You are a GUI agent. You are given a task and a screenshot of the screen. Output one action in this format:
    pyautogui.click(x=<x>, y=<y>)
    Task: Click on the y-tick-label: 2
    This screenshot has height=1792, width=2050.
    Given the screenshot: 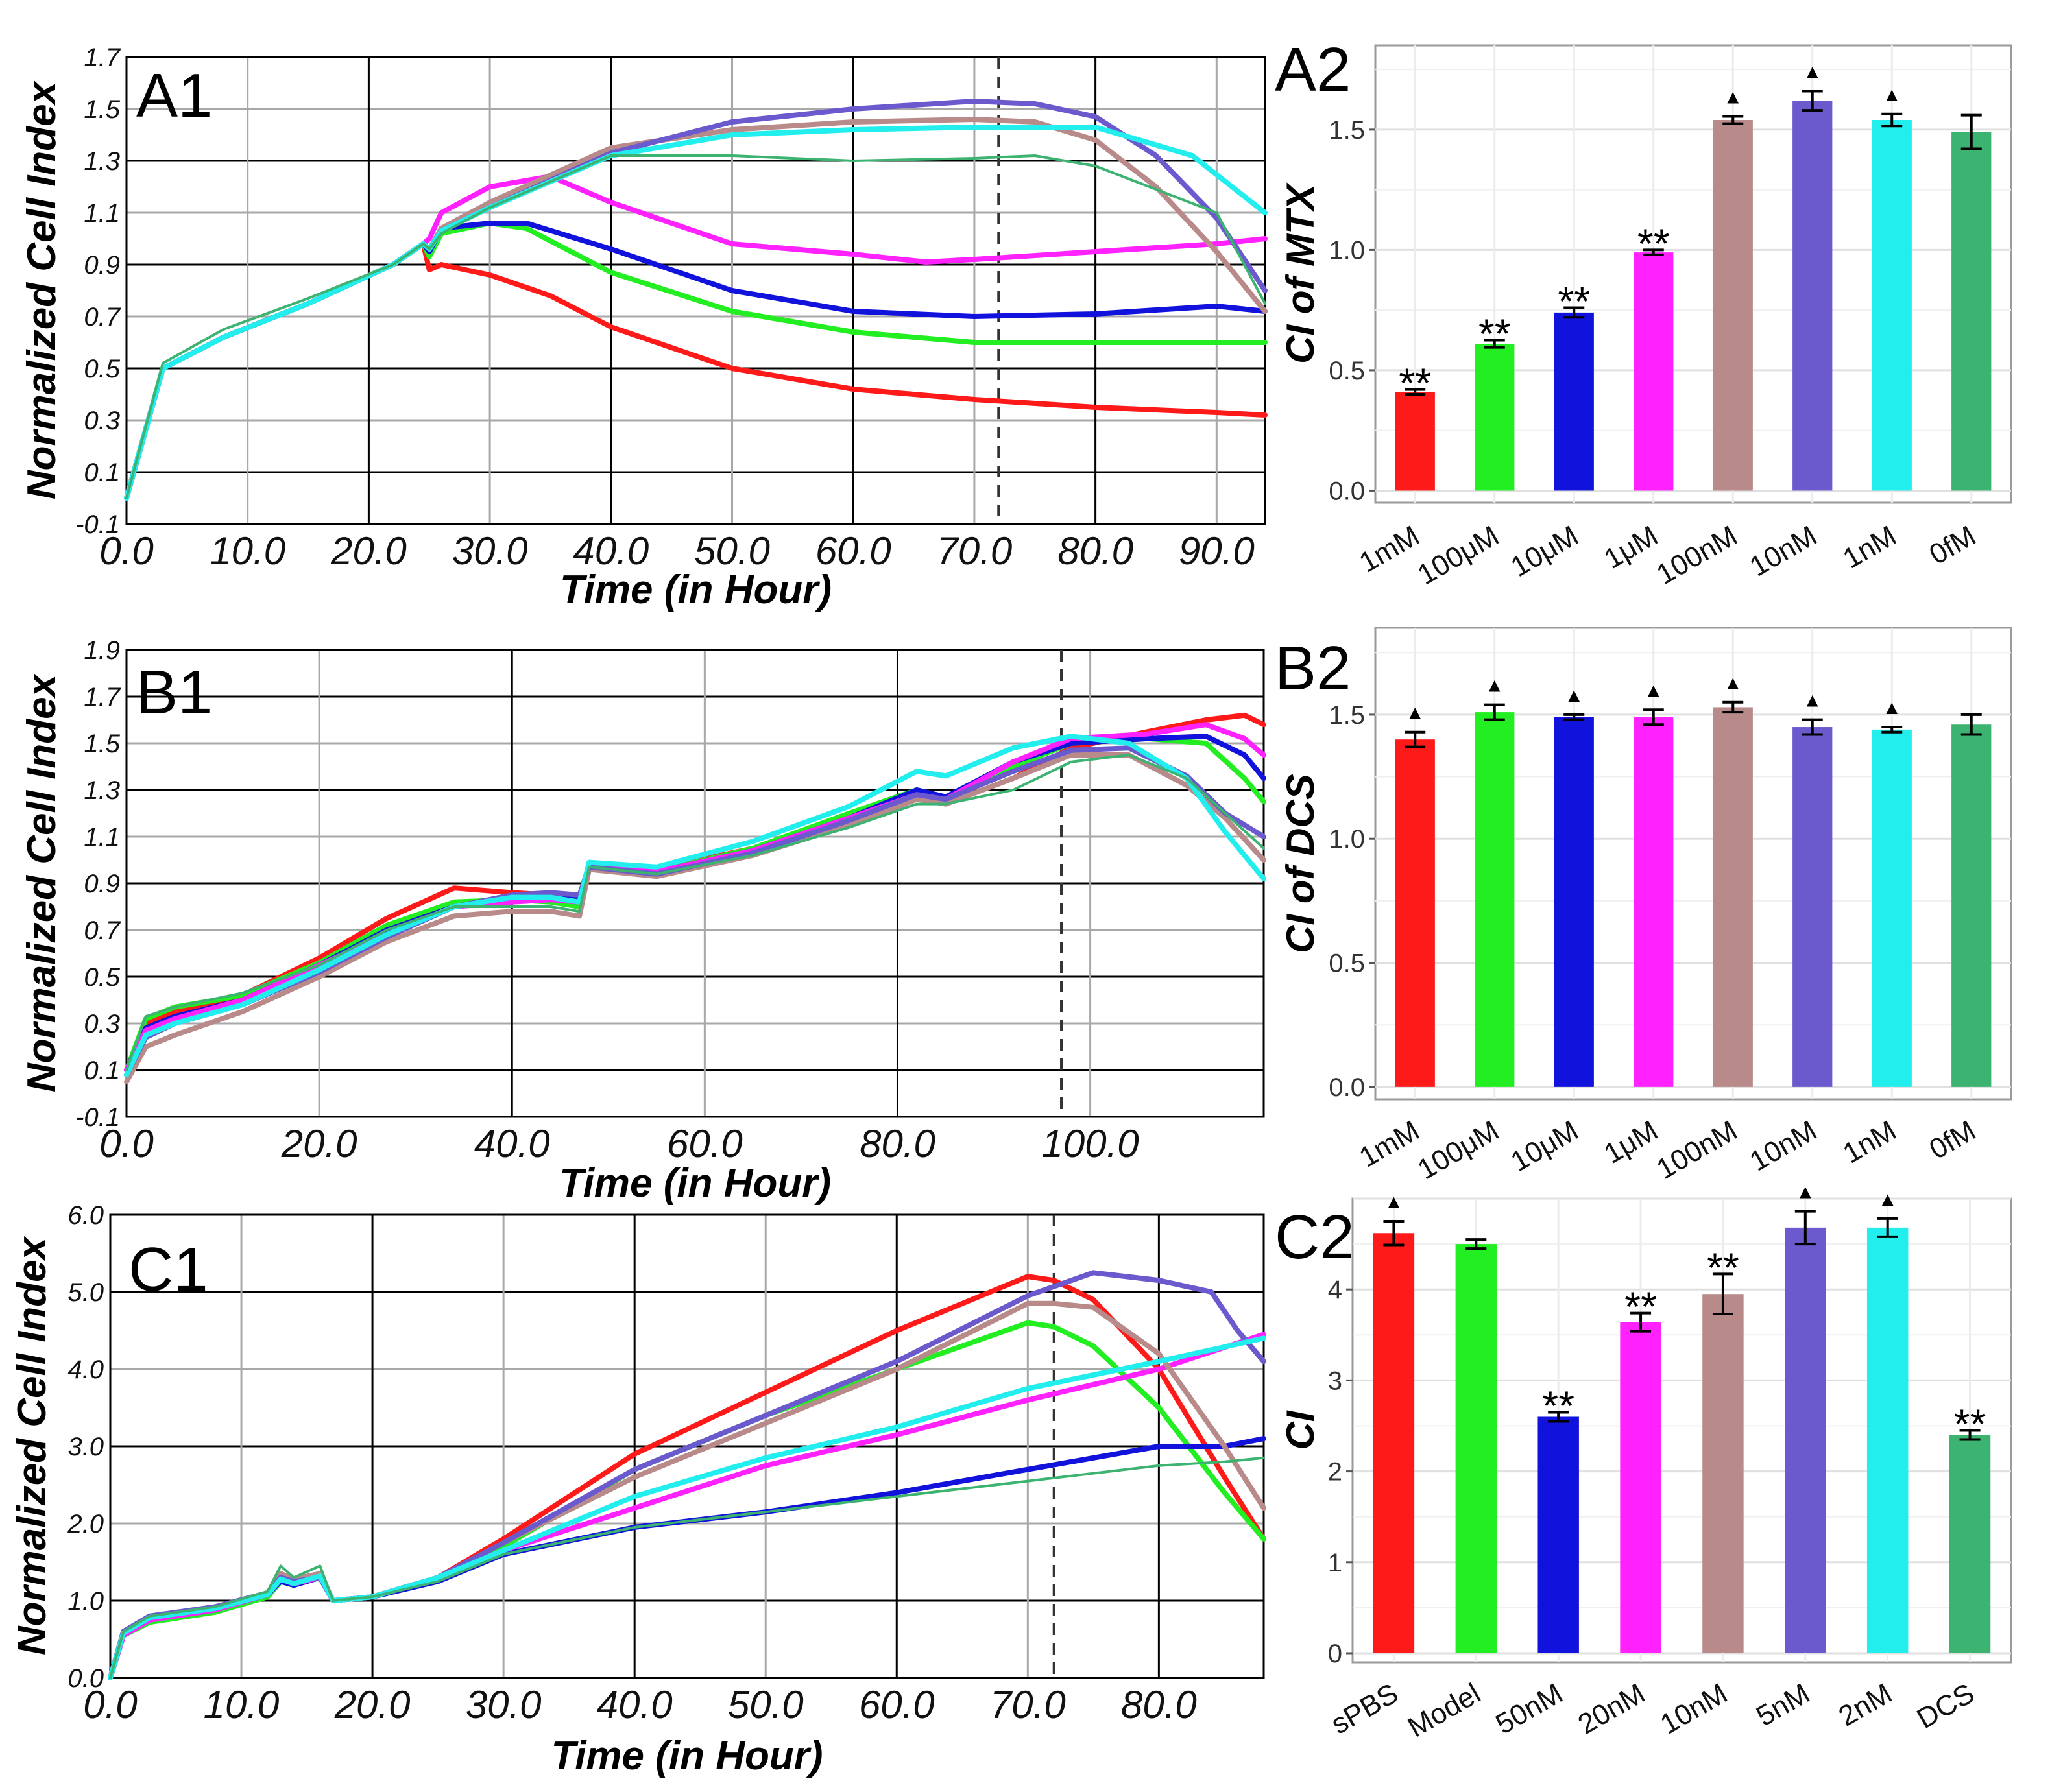 What is the action you would take?
    pyautogui.click(x=1335, y=1472)
    